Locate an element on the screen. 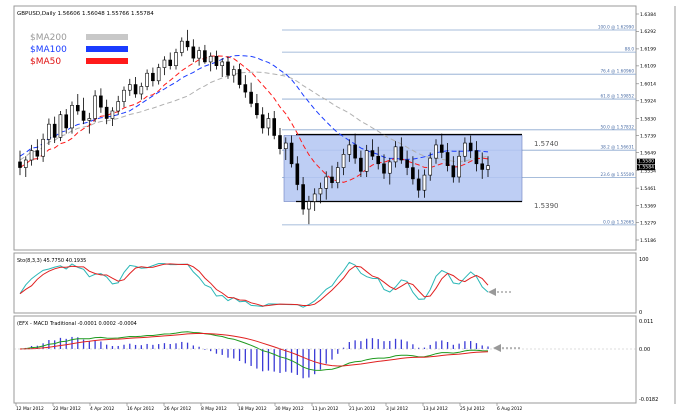  fib-label: 38.2 @ 1.56631 is located at coordinates (618, 147).